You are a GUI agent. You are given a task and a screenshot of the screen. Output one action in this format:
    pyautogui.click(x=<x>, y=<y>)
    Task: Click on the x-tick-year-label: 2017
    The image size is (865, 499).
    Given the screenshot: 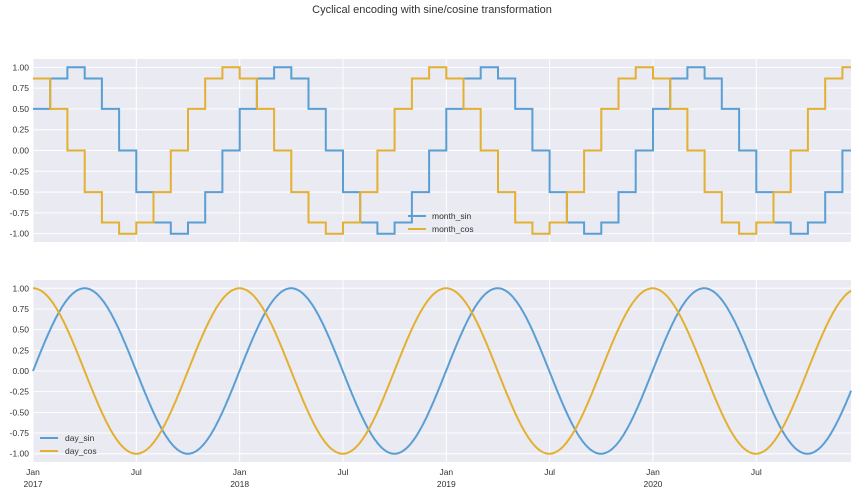 What is the action you would take?
    pyautogui.click(x=33, y=484)
    